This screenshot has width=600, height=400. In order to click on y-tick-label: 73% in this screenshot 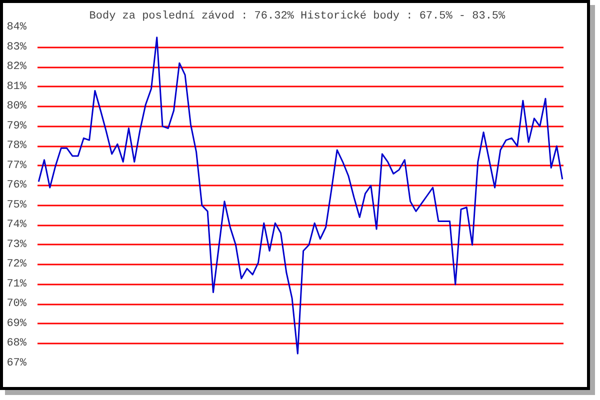, I will do `click(16, 244)`.